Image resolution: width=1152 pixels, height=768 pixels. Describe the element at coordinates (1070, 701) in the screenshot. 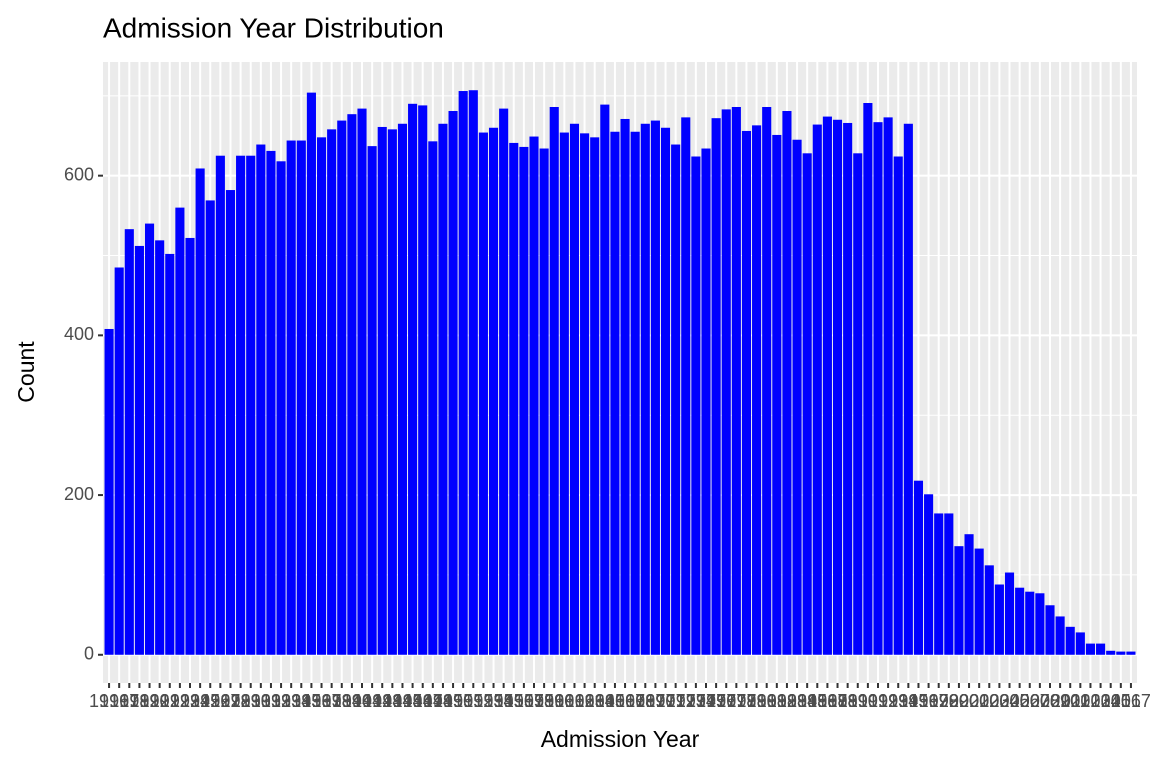

I see `x-tick-label: 2011` at that location.